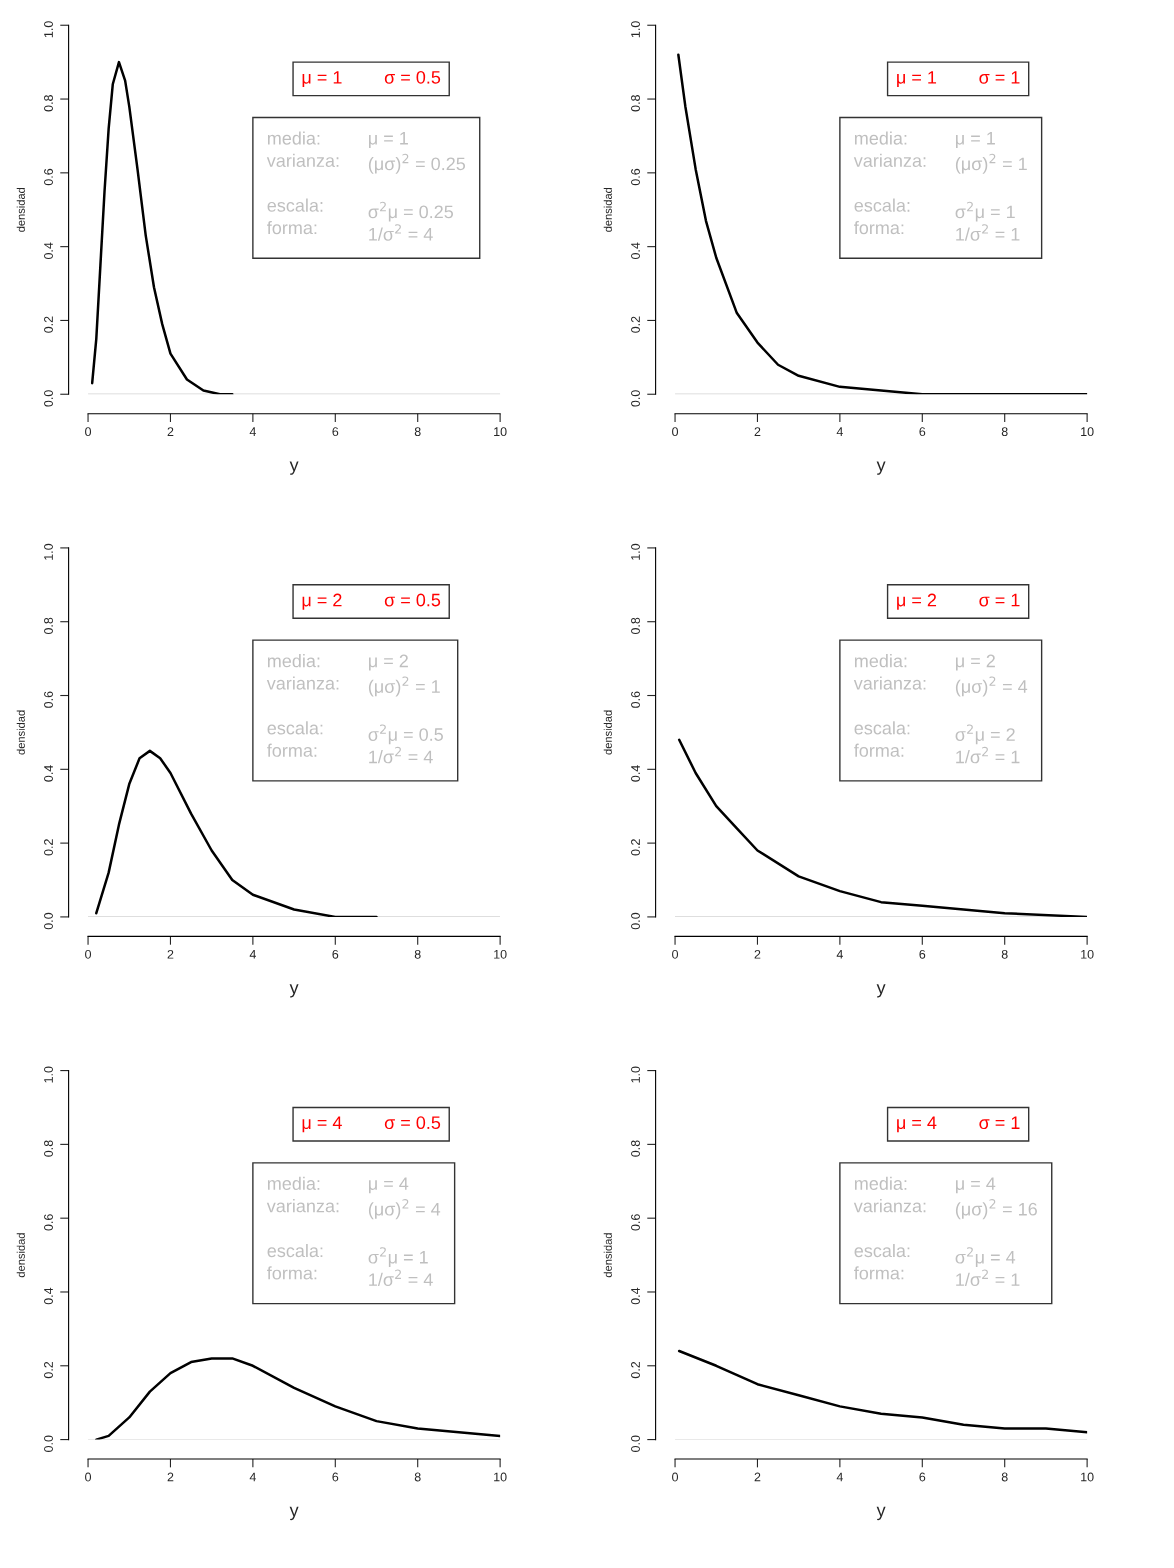 This screenshot has height=1568, width=1174. What do you see at coordinates (985, 1257) in the screenshot?
I see `annotation: σ$^{2}$μ = 4` at bounding box center [985, 1257].